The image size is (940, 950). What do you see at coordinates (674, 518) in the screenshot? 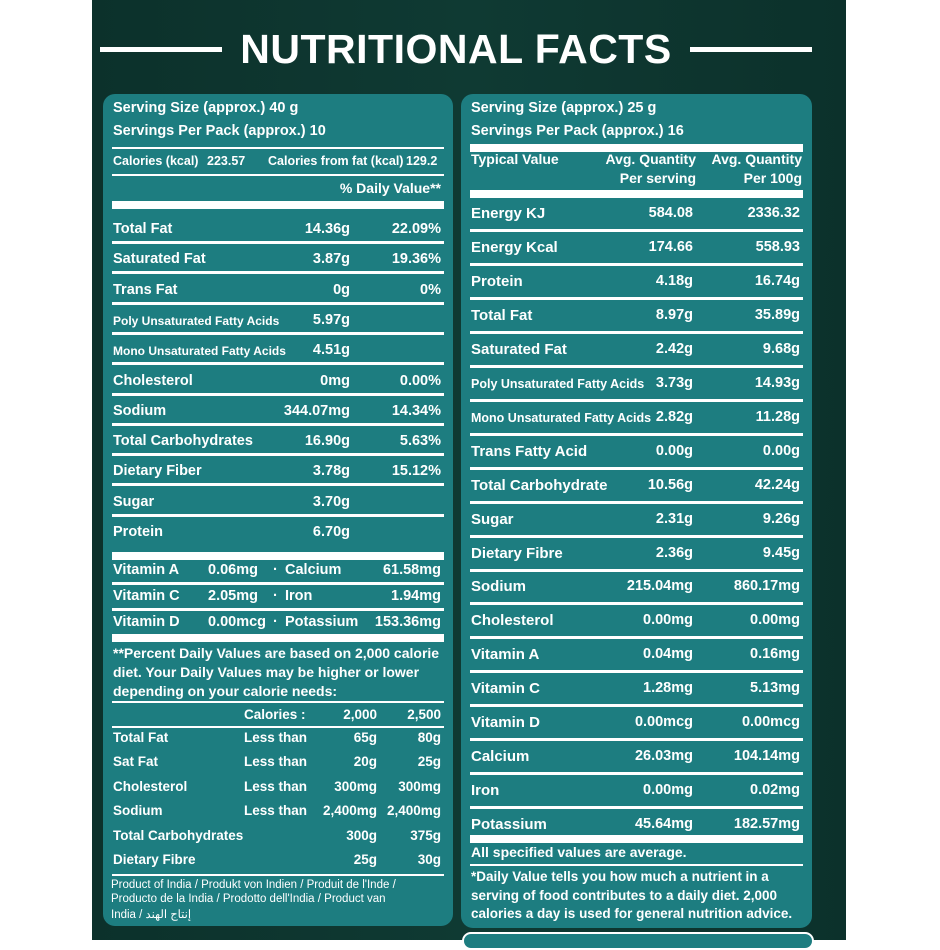
I see `per-serving-value: 2.31g` at bounding box center [674, 518].